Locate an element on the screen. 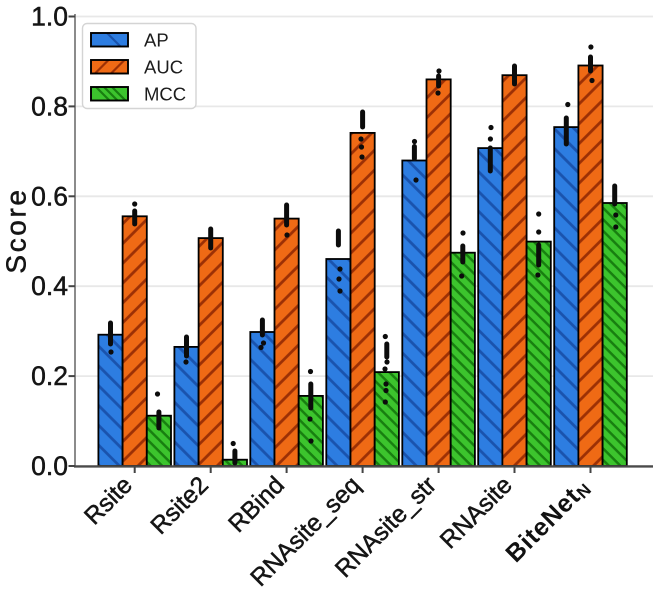 This screenshot has height=596, width=662. svg-text: 0.8 is located at coordinates (49, 106).